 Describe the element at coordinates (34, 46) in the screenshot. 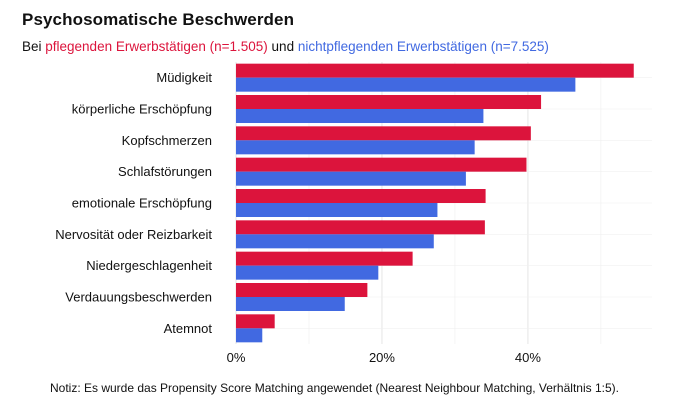

I see `subtitle-prefix: Bei` at that location.